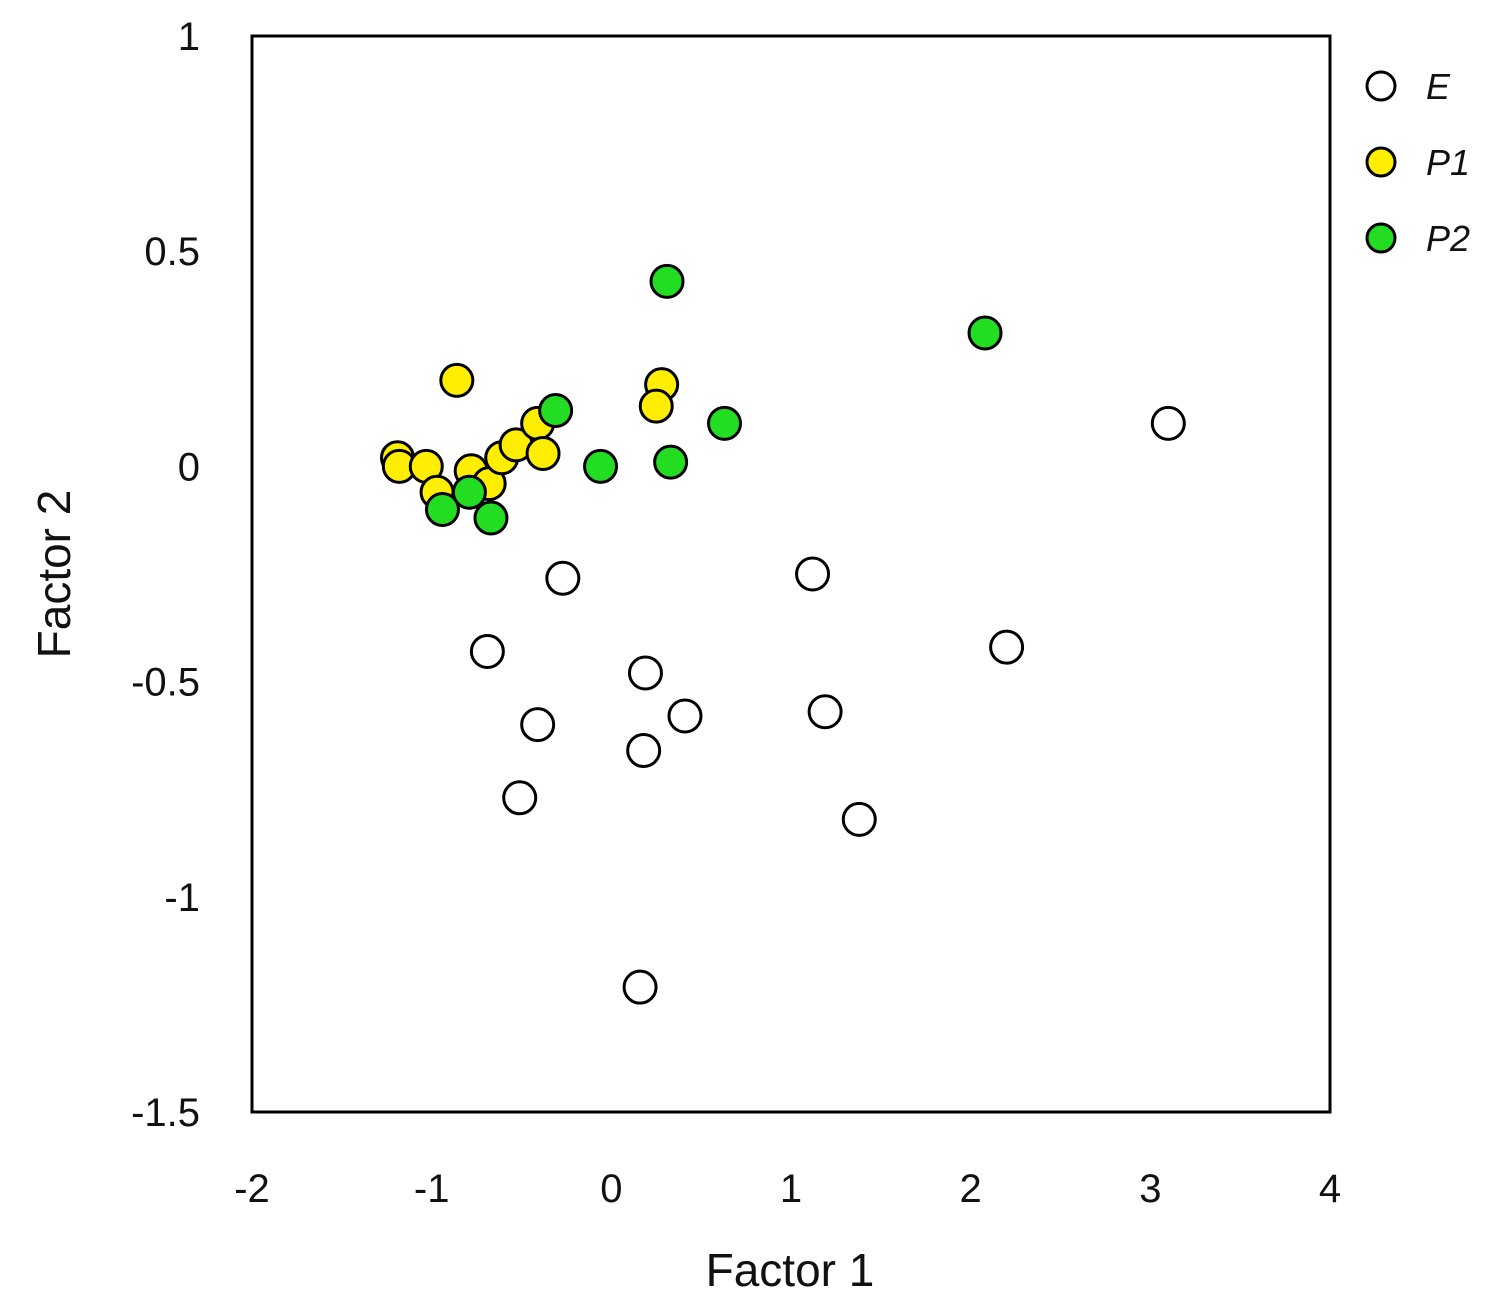 This screenshot has width=1489, height=1314. I want to click on y-tick-label: -0.5, so click(165, 683).